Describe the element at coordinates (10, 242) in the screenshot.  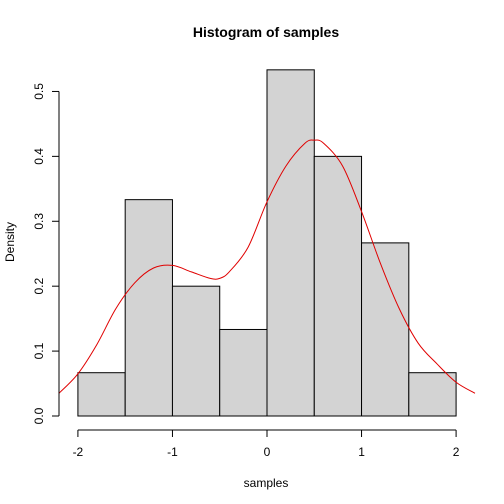
I see `y-axis-label: Density` at that location.